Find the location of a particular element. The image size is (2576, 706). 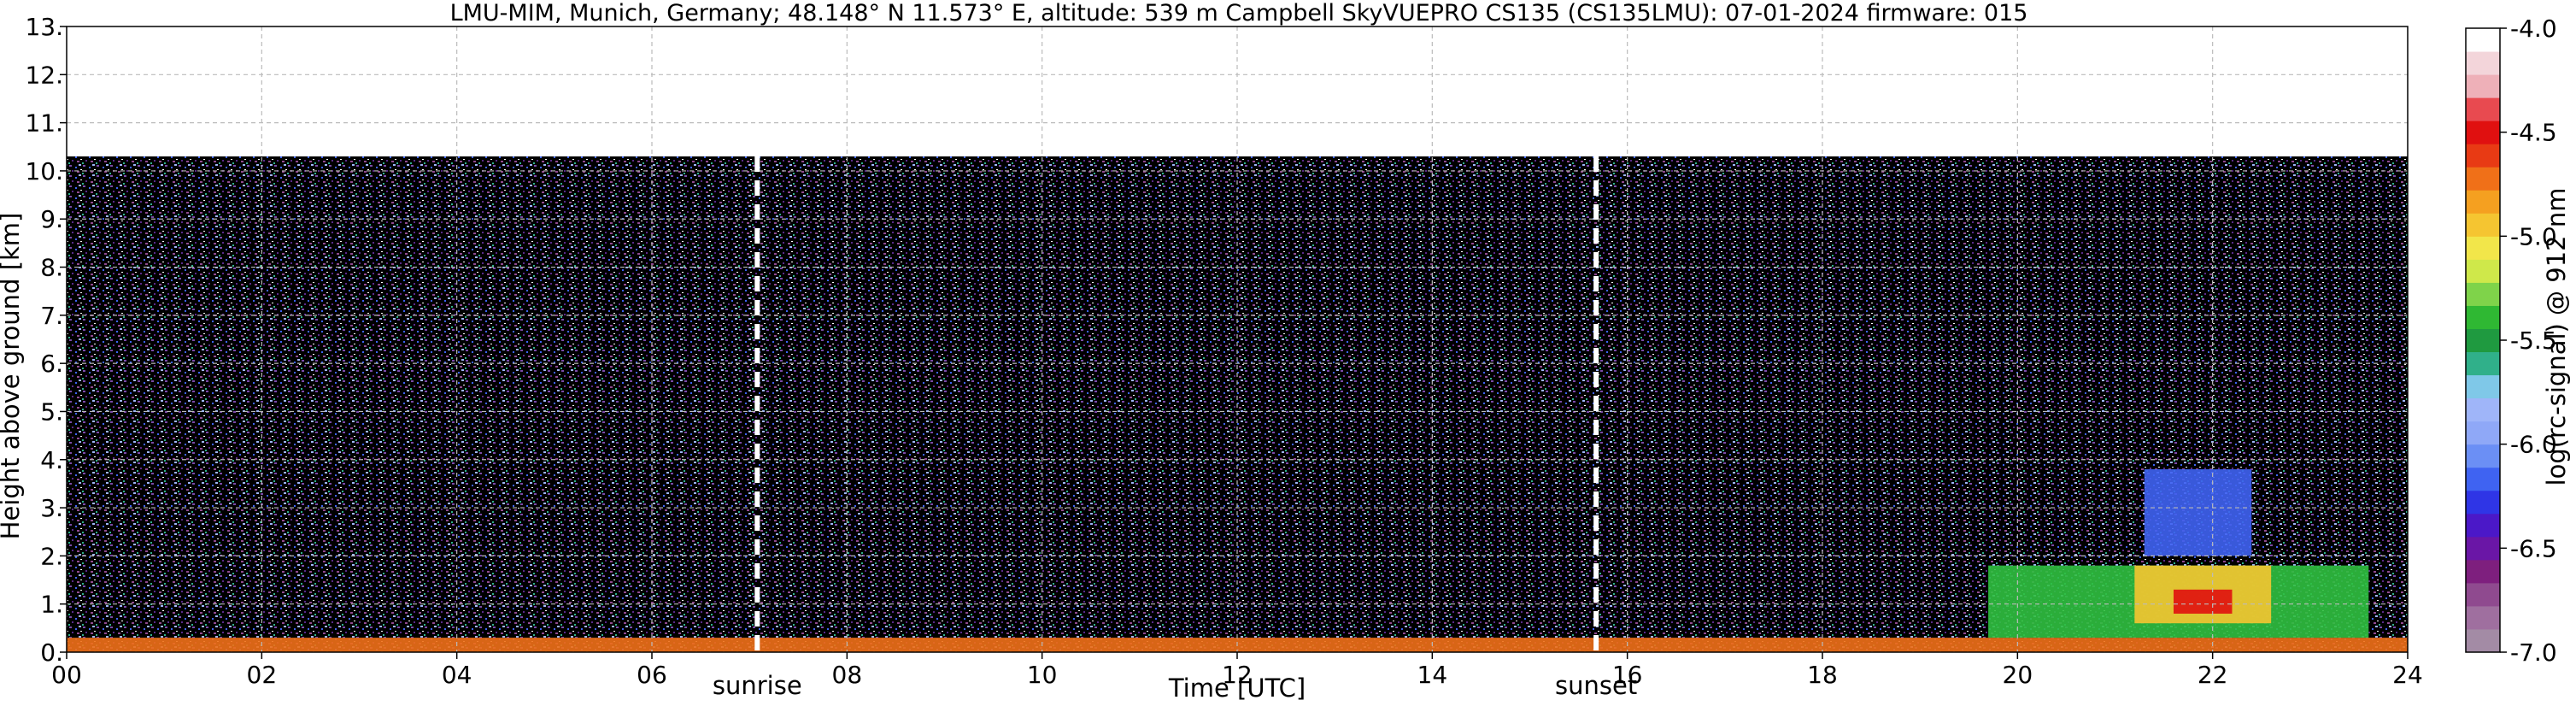

colorbar-tick-label: -5.0 is located at coordinates (2533, 236).